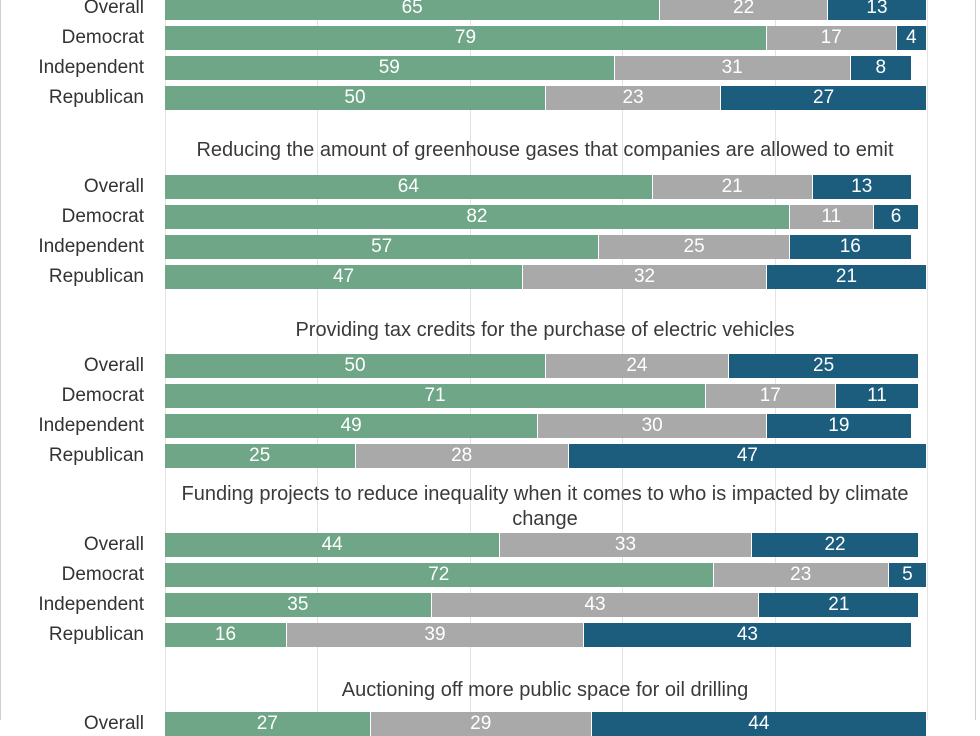 This screenshot has width=980, height=736. I want to click on bar-segment: 64, so click(408, 187).